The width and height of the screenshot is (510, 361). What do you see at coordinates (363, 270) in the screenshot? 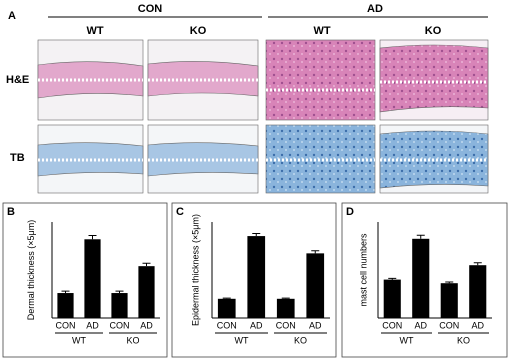
I see `y-axis-label: mast cell numbers` at bounding box center [363, 270].